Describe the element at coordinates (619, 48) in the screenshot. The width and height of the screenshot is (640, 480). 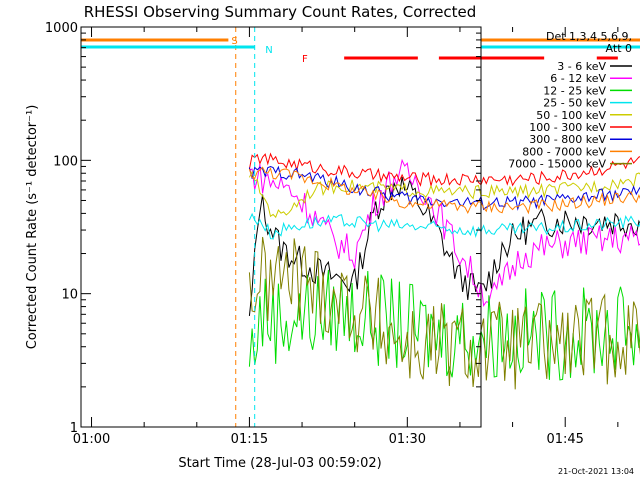
I see `legend-header-line-2: Att 0` at that location.